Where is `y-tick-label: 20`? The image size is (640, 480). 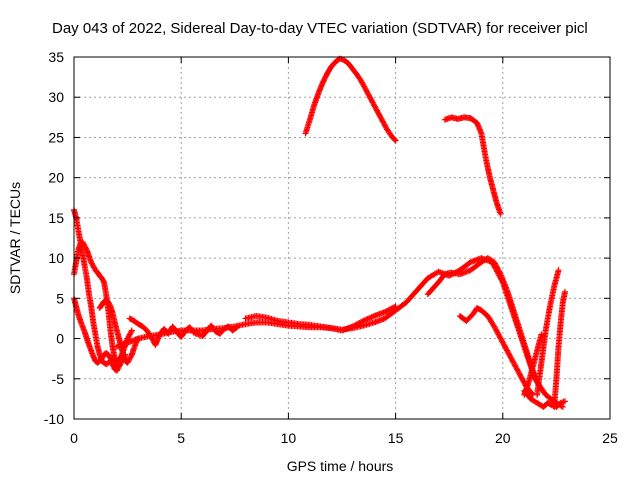 y-tick-label: 20 is located at coordinates (56, 178).